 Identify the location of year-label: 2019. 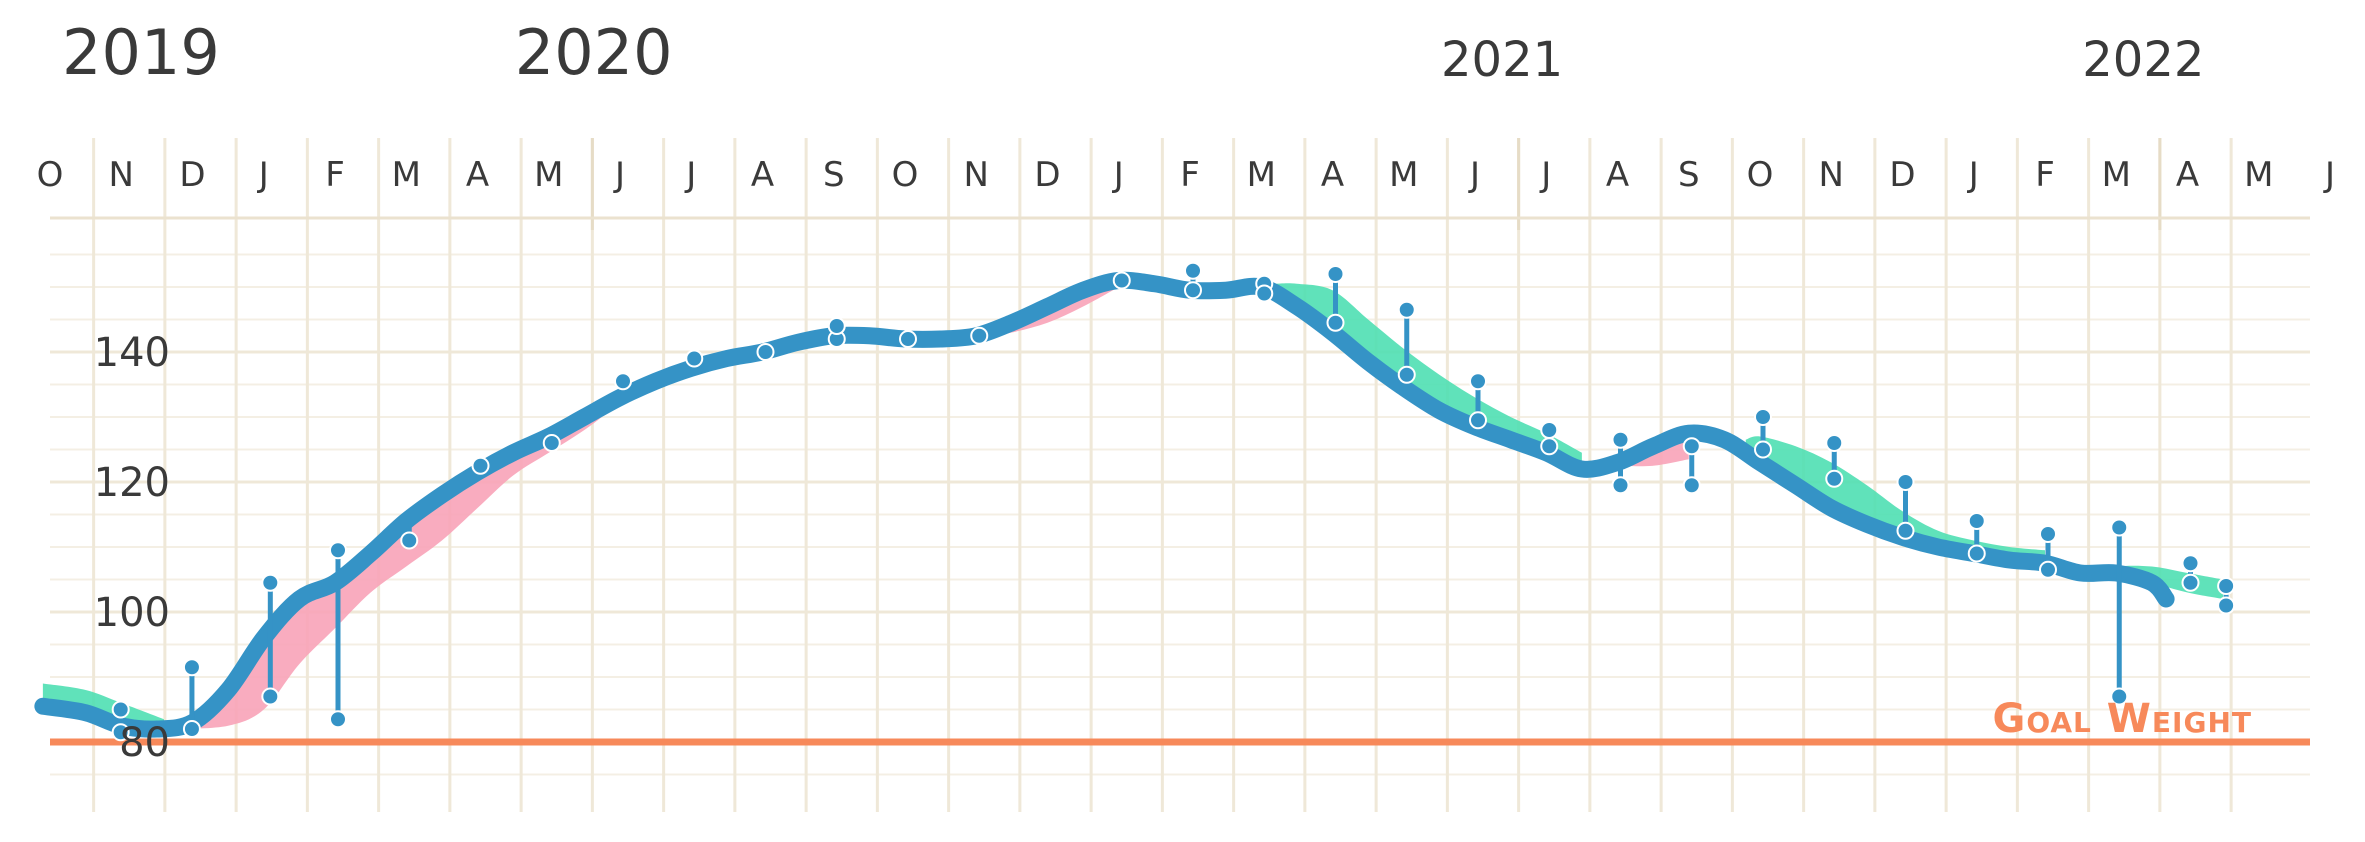
(141, 52).